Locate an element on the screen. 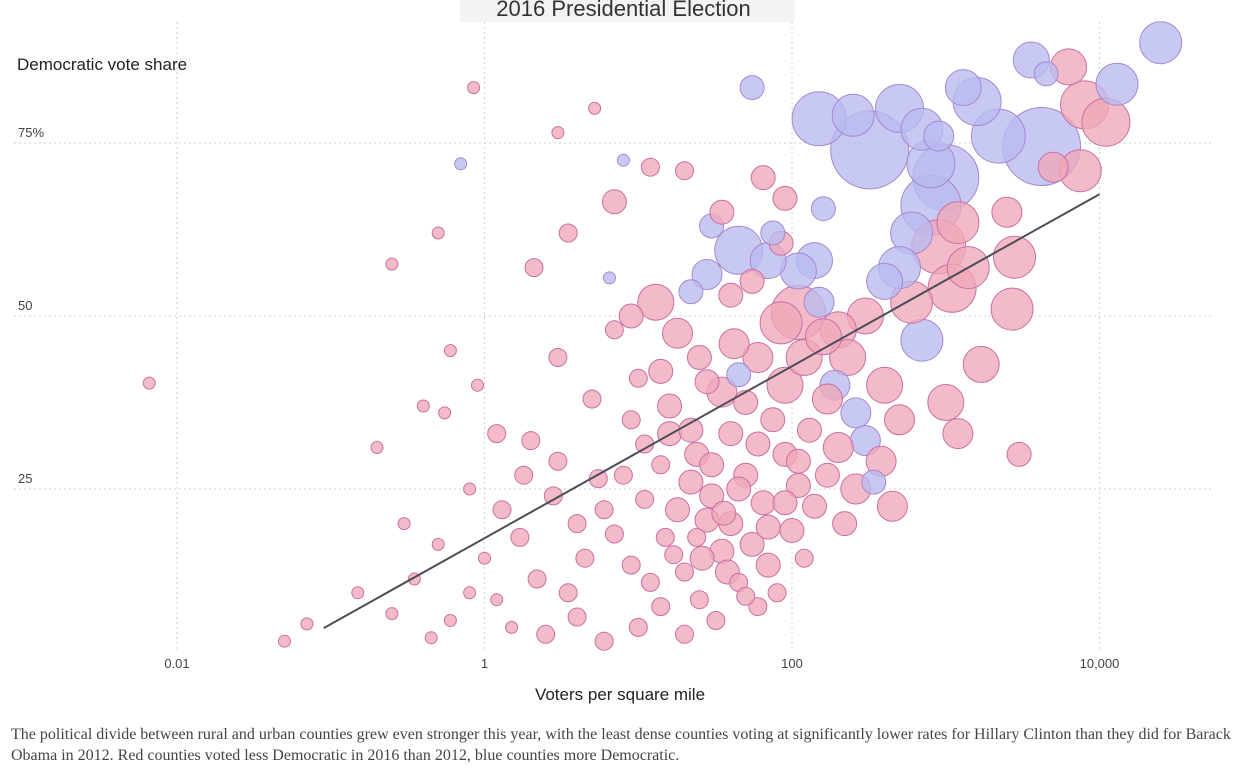 Image resolution: width=1247 pixels, height=770 pixels. y-tick-label: 50 is located at coordinates (25, 305).